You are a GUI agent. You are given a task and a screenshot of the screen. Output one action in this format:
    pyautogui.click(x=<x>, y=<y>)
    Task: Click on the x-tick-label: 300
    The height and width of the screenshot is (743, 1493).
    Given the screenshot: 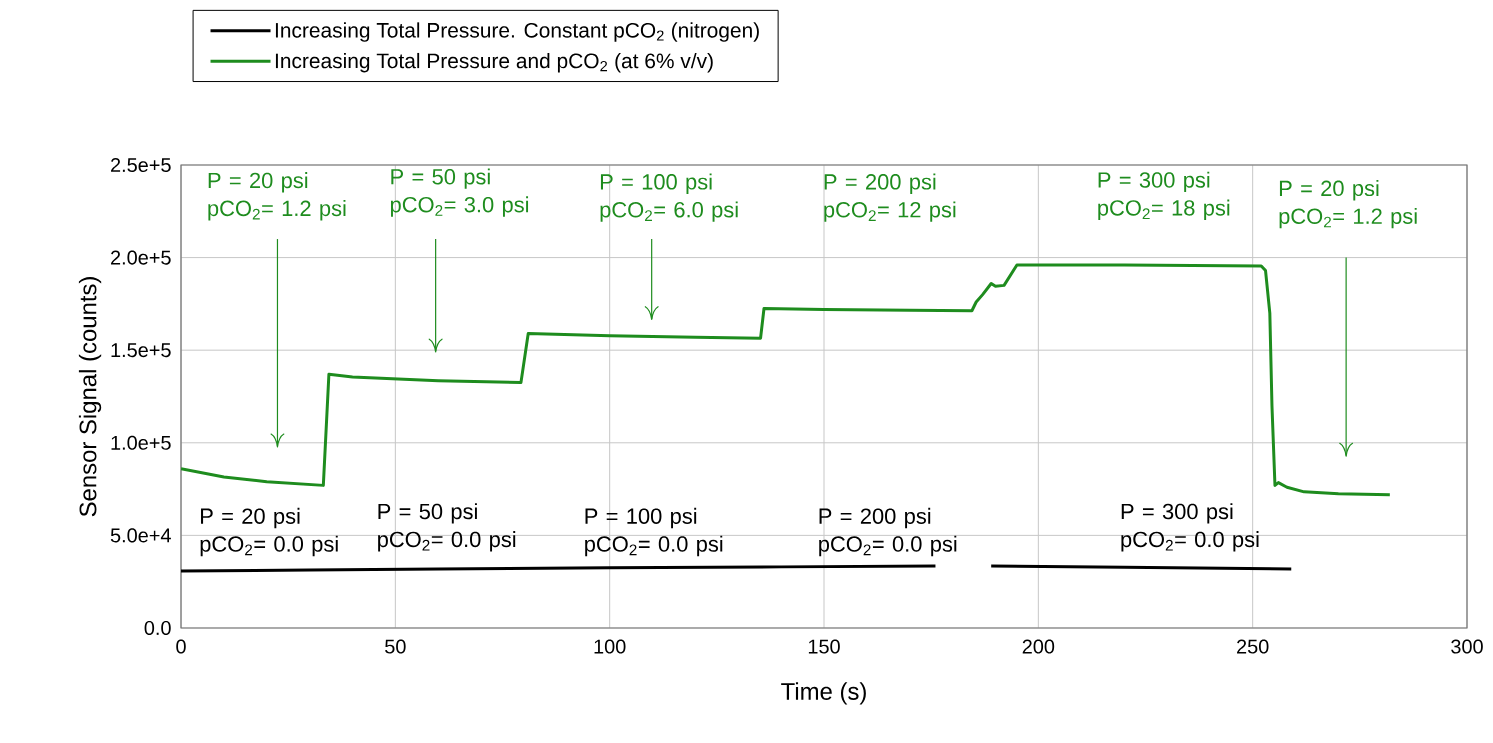 What is the action you would take?
    pyautogui.click(x=1467, y=646)
    